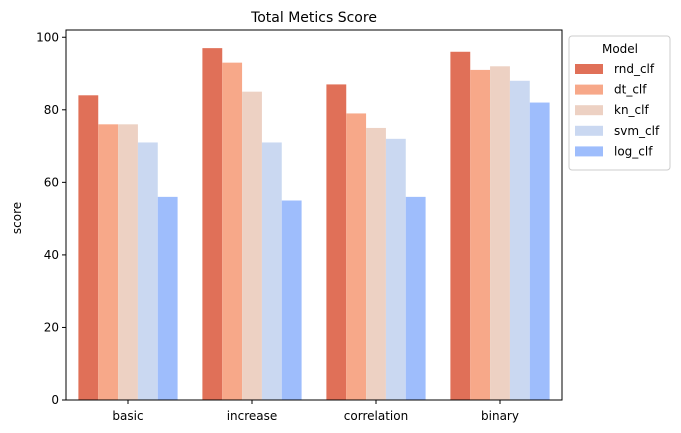  Describe the element at coordinates (356, 257) in the screenshot. I see `bar-dt_clf-correlation` at that location.